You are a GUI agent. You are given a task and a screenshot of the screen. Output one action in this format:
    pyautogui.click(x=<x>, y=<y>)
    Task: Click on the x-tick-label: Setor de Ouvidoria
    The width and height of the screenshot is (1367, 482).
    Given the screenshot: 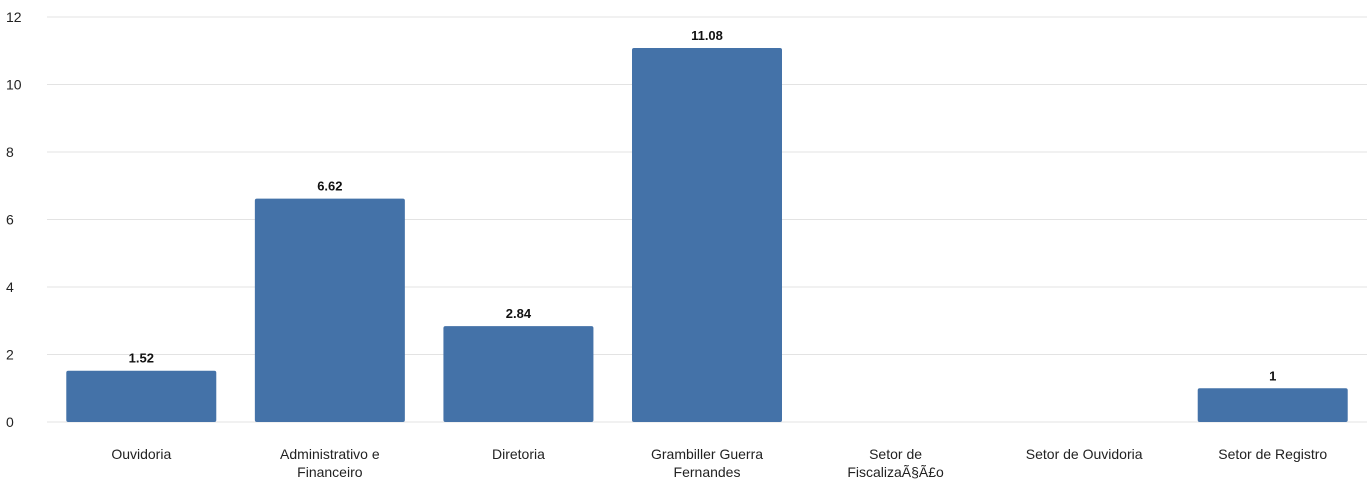 What is the action you would take?
    pyautogui.click(x=1084, y=454)
    